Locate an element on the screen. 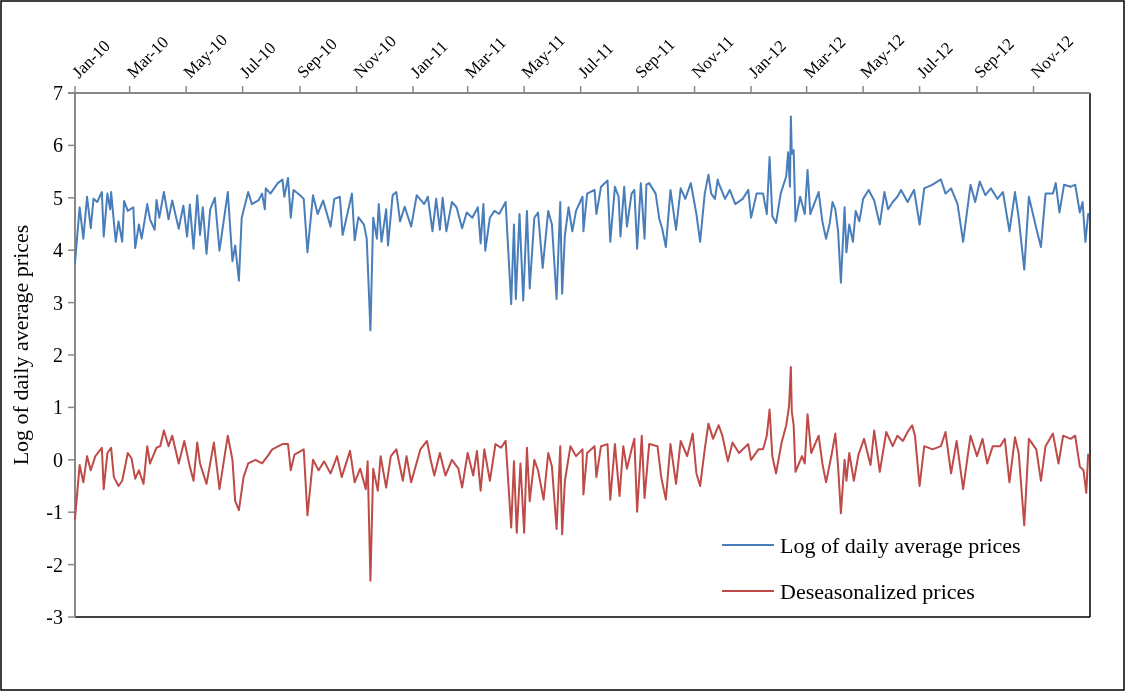 Image resolution: width=1125 pixels, height=691 pixels. y-tick-label: 7 is located at coordinates (58, 93).